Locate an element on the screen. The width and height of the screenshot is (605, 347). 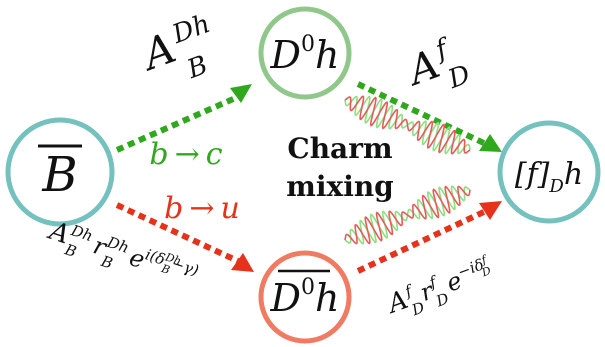
node-f-h: [f]Dh is located at coordinates (549, 172).